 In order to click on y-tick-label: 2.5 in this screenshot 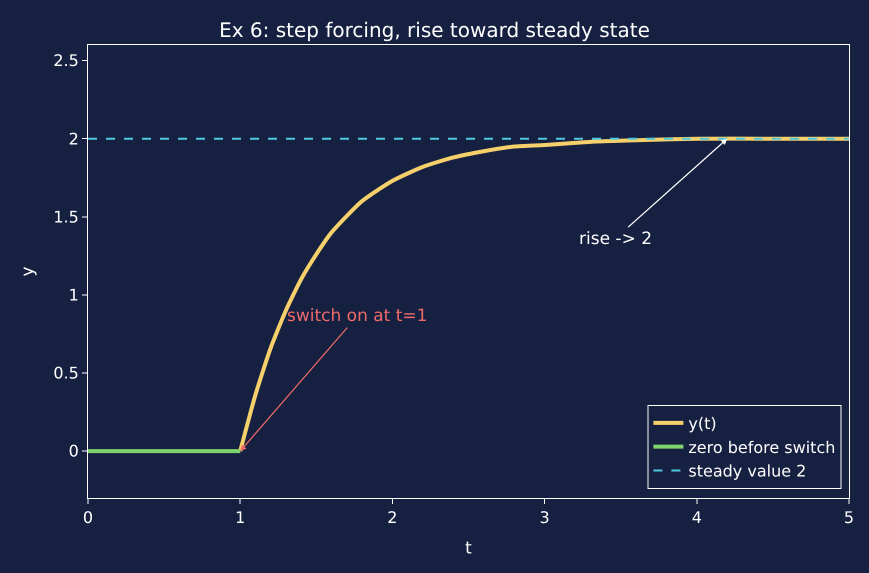, I will do `click(66, 60)`.